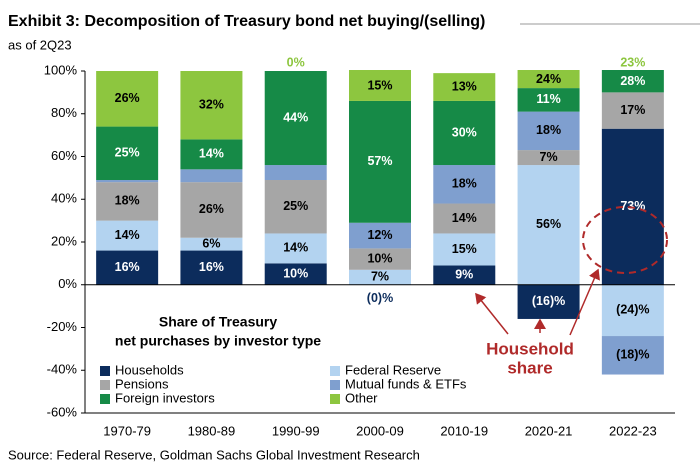 This screenshot has height=467, width=700. I want to click on x-tick-label: 2010-19, so click(464, 430).